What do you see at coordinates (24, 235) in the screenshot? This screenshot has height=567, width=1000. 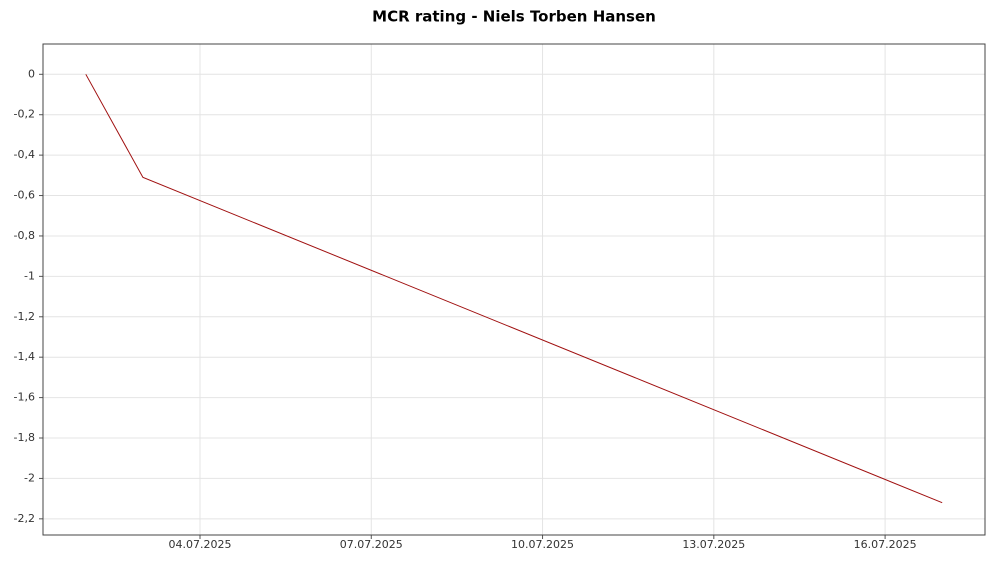 I see `y-tick-label: -0,8` at bounding box center [24, 235].